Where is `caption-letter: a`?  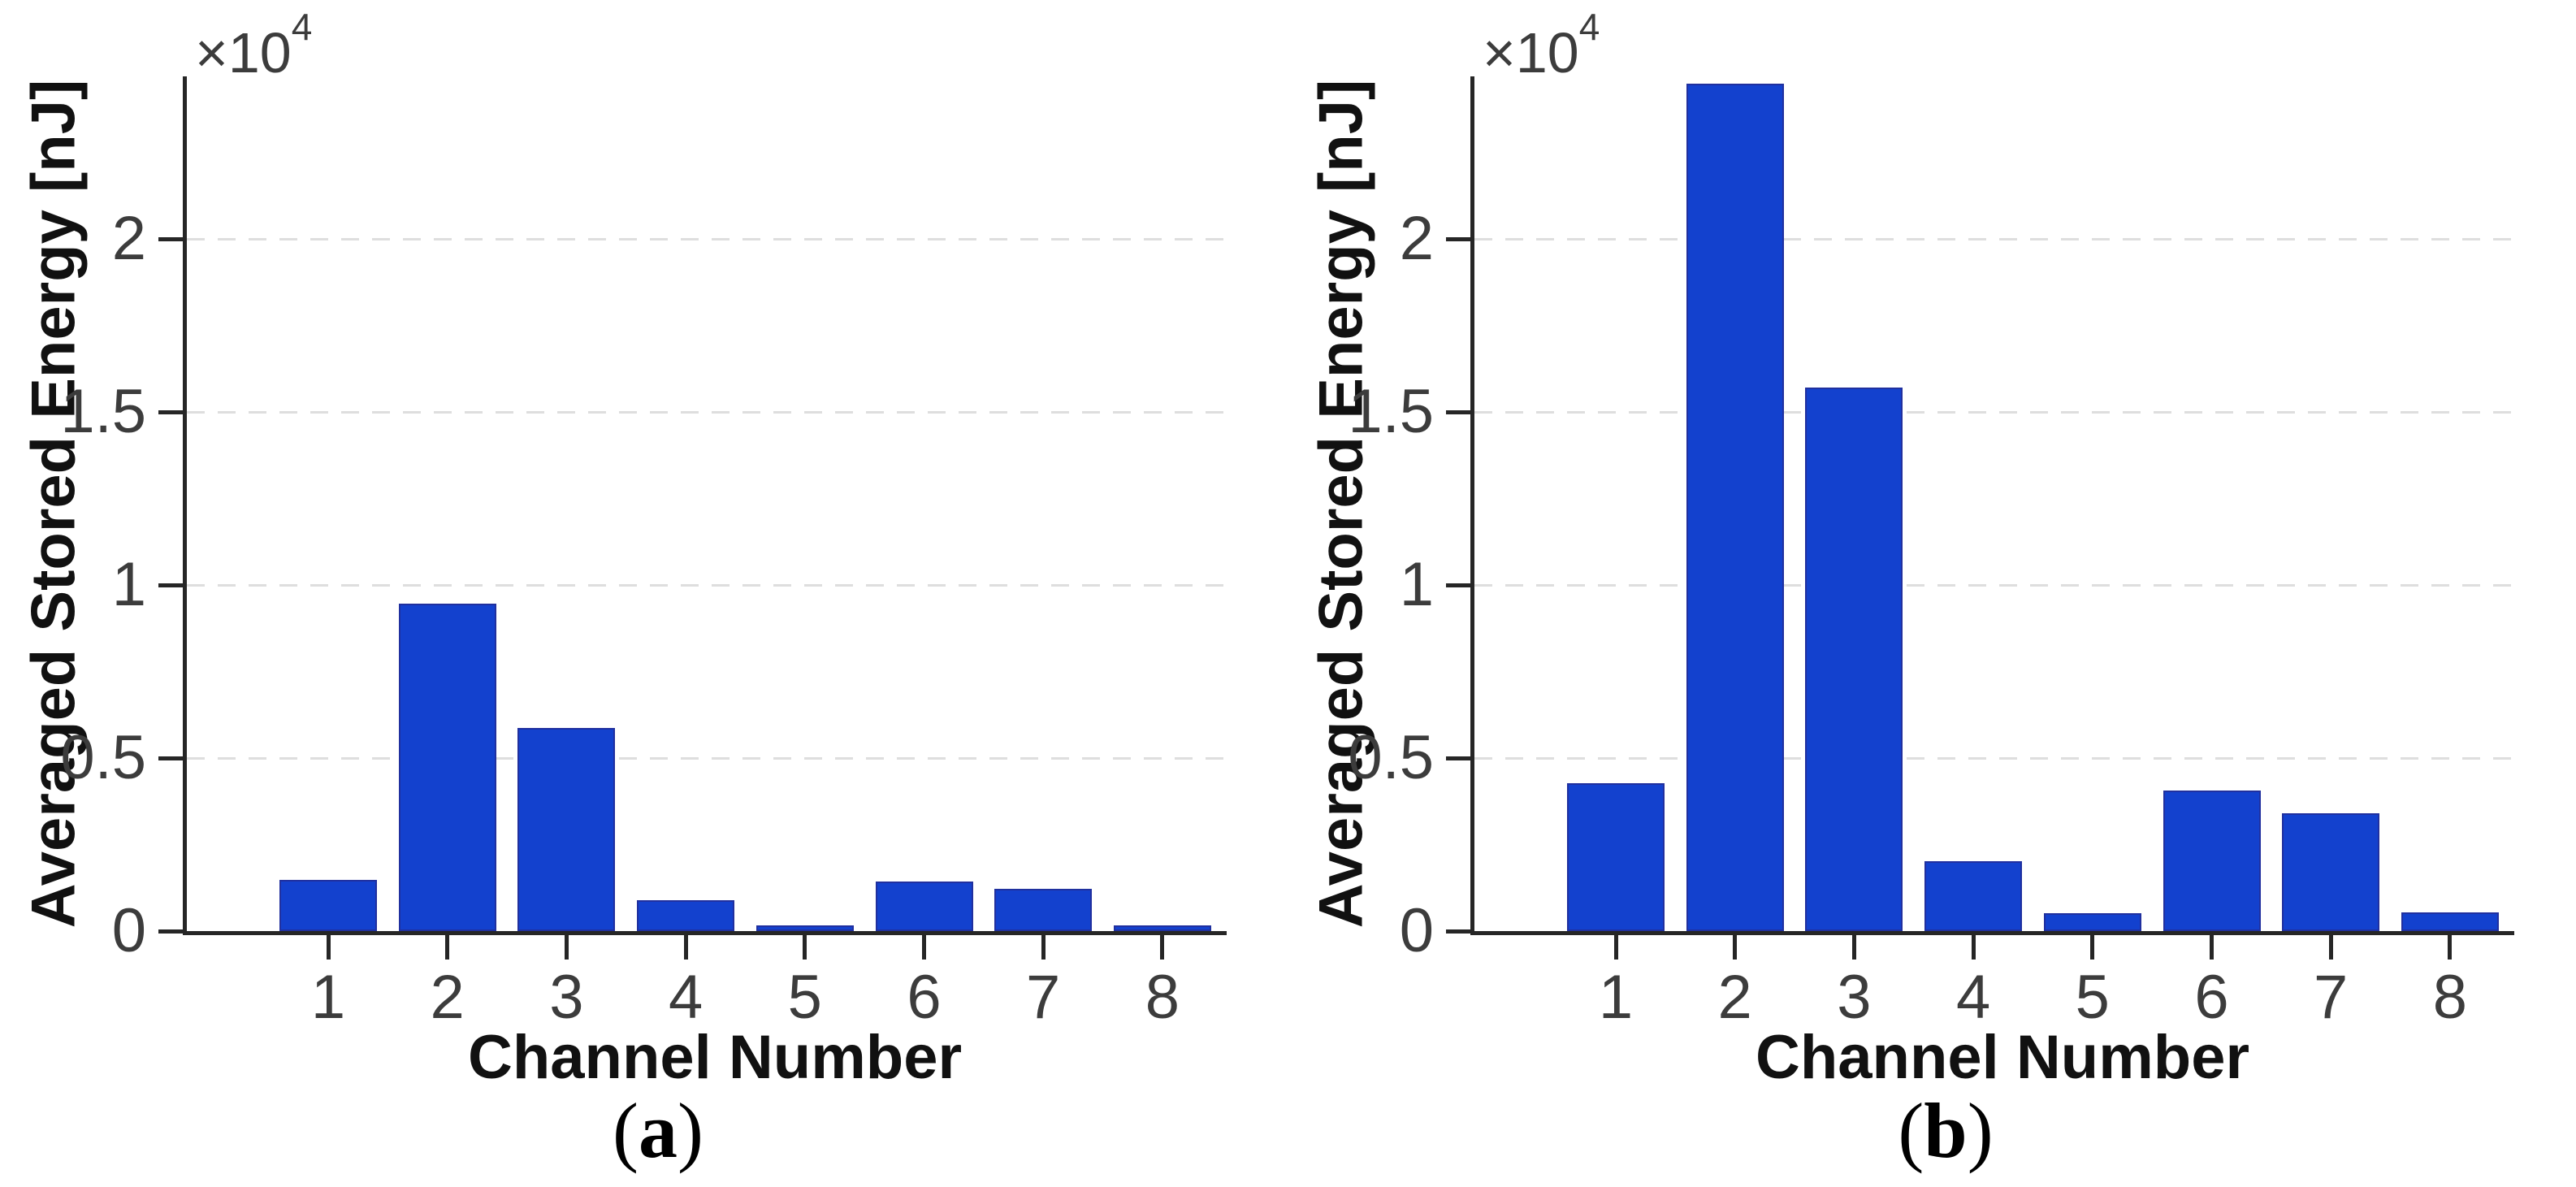
caption-letter: a is located at coordinates (658, 1130).